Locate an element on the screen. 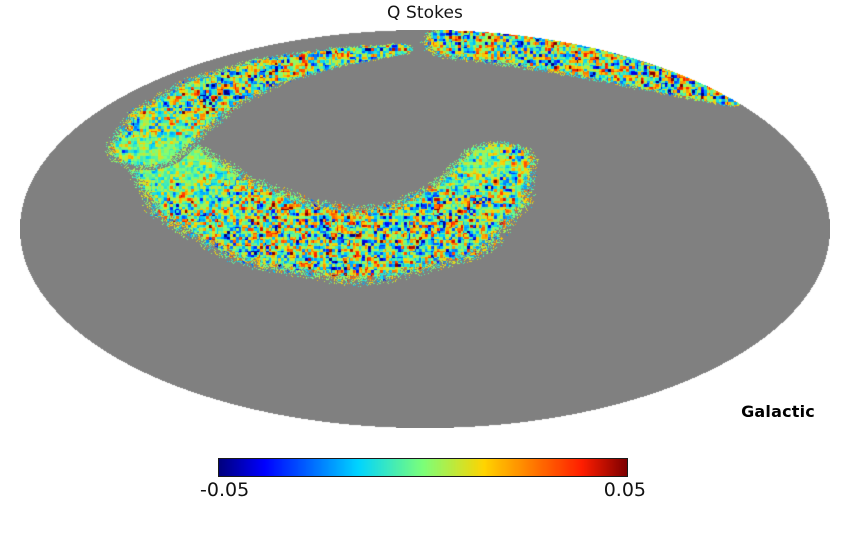 The width and height of the screenshot is (850, 540). colorbar-max-label: 0.05 is located at coordinates (624, 490).